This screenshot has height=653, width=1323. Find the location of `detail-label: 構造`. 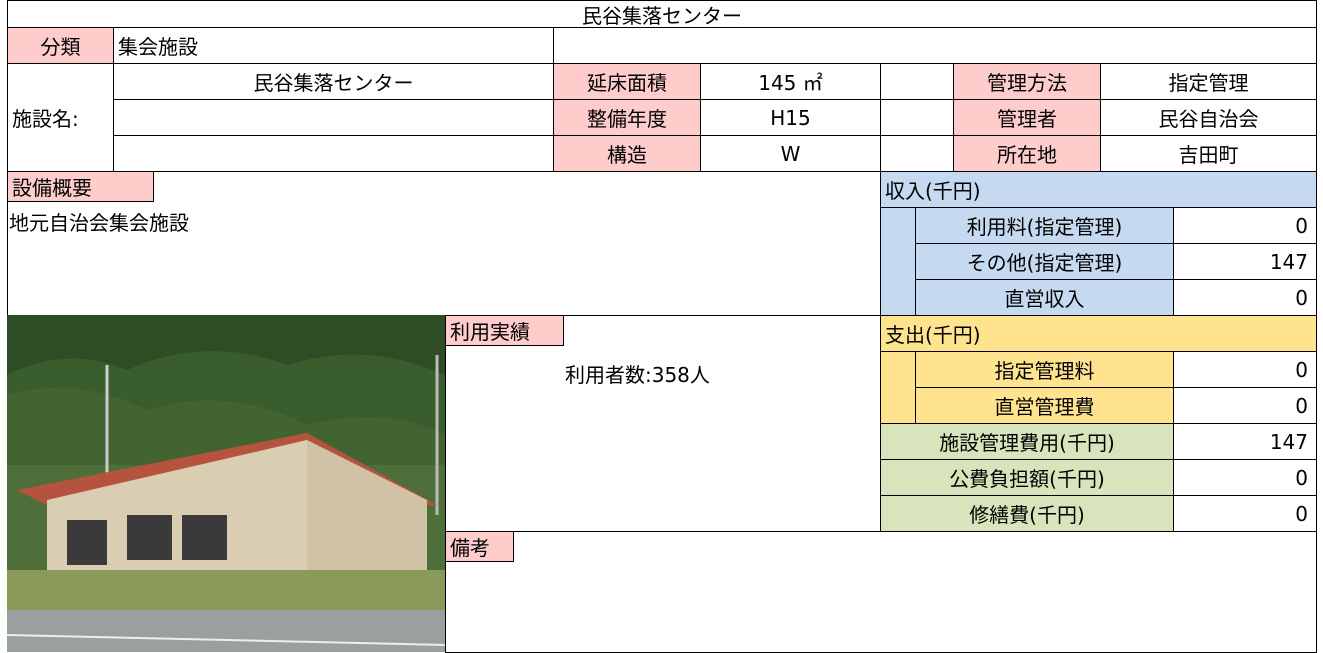

detail-label: 構造 is located at coordinates (627, 153).